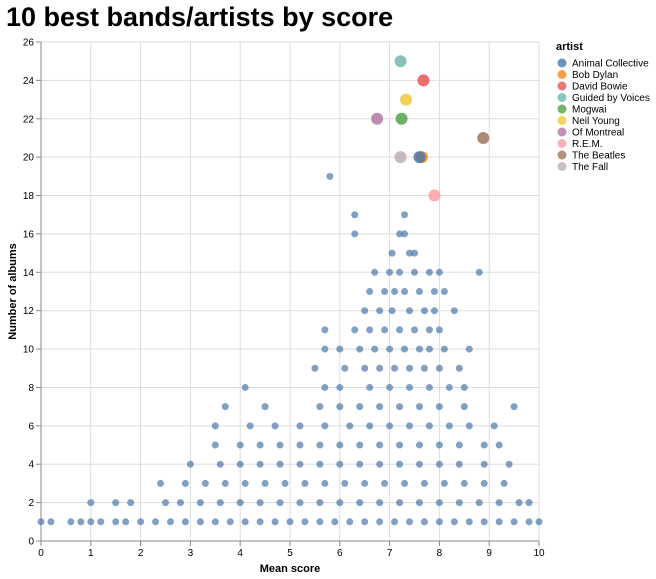  What do you see at coordinates (29, 43) in the screenshot?
I see `y-tick-label: 26` at bounding box center [29, 43].